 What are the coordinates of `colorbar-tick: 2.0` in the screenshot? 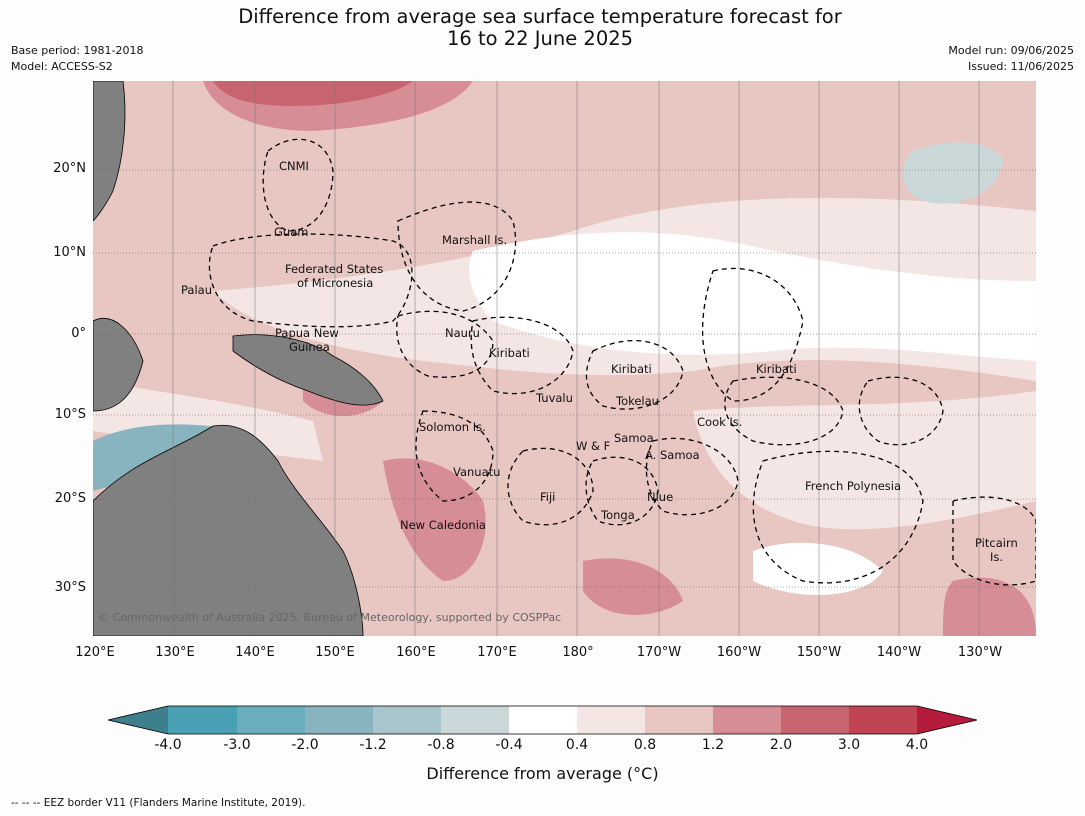 It's located at (781, 745).